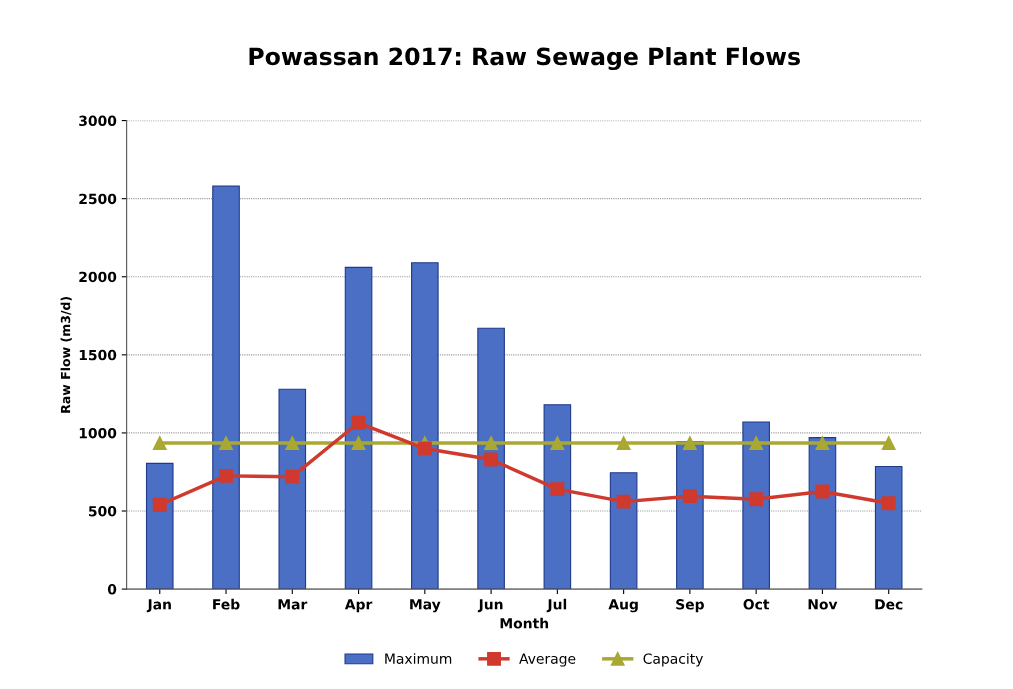 This screenshot has height=689, width=1013. I want to click on x-tick-label: Apr, so click(358, 606).